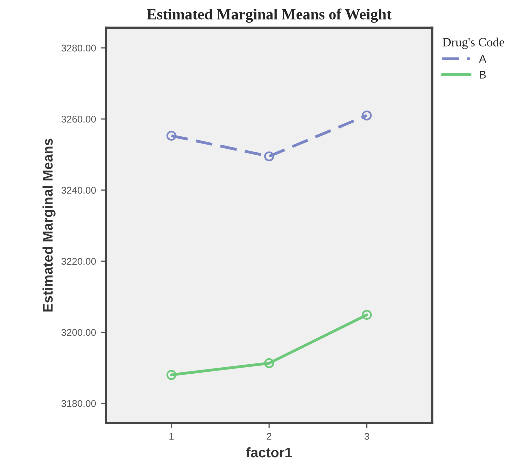 The height and width of the screenshot is (465, 518). What do you see at coordinates (269, 436) in the screenshot?
I see `x-tick-label: 2` at bounding box center [269, 436].